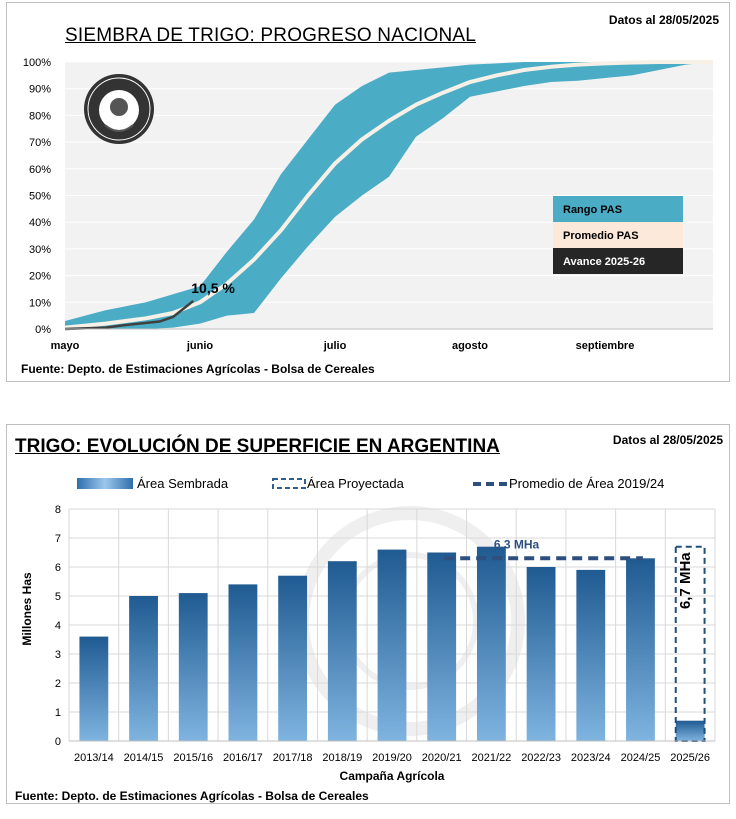 Image resolution: width=736 pixels, height=819 pixels. What do you see at coordinates (58, 626) in the screenshot?
I see `y-tick-label: 4` at bounding box center [58, 626].